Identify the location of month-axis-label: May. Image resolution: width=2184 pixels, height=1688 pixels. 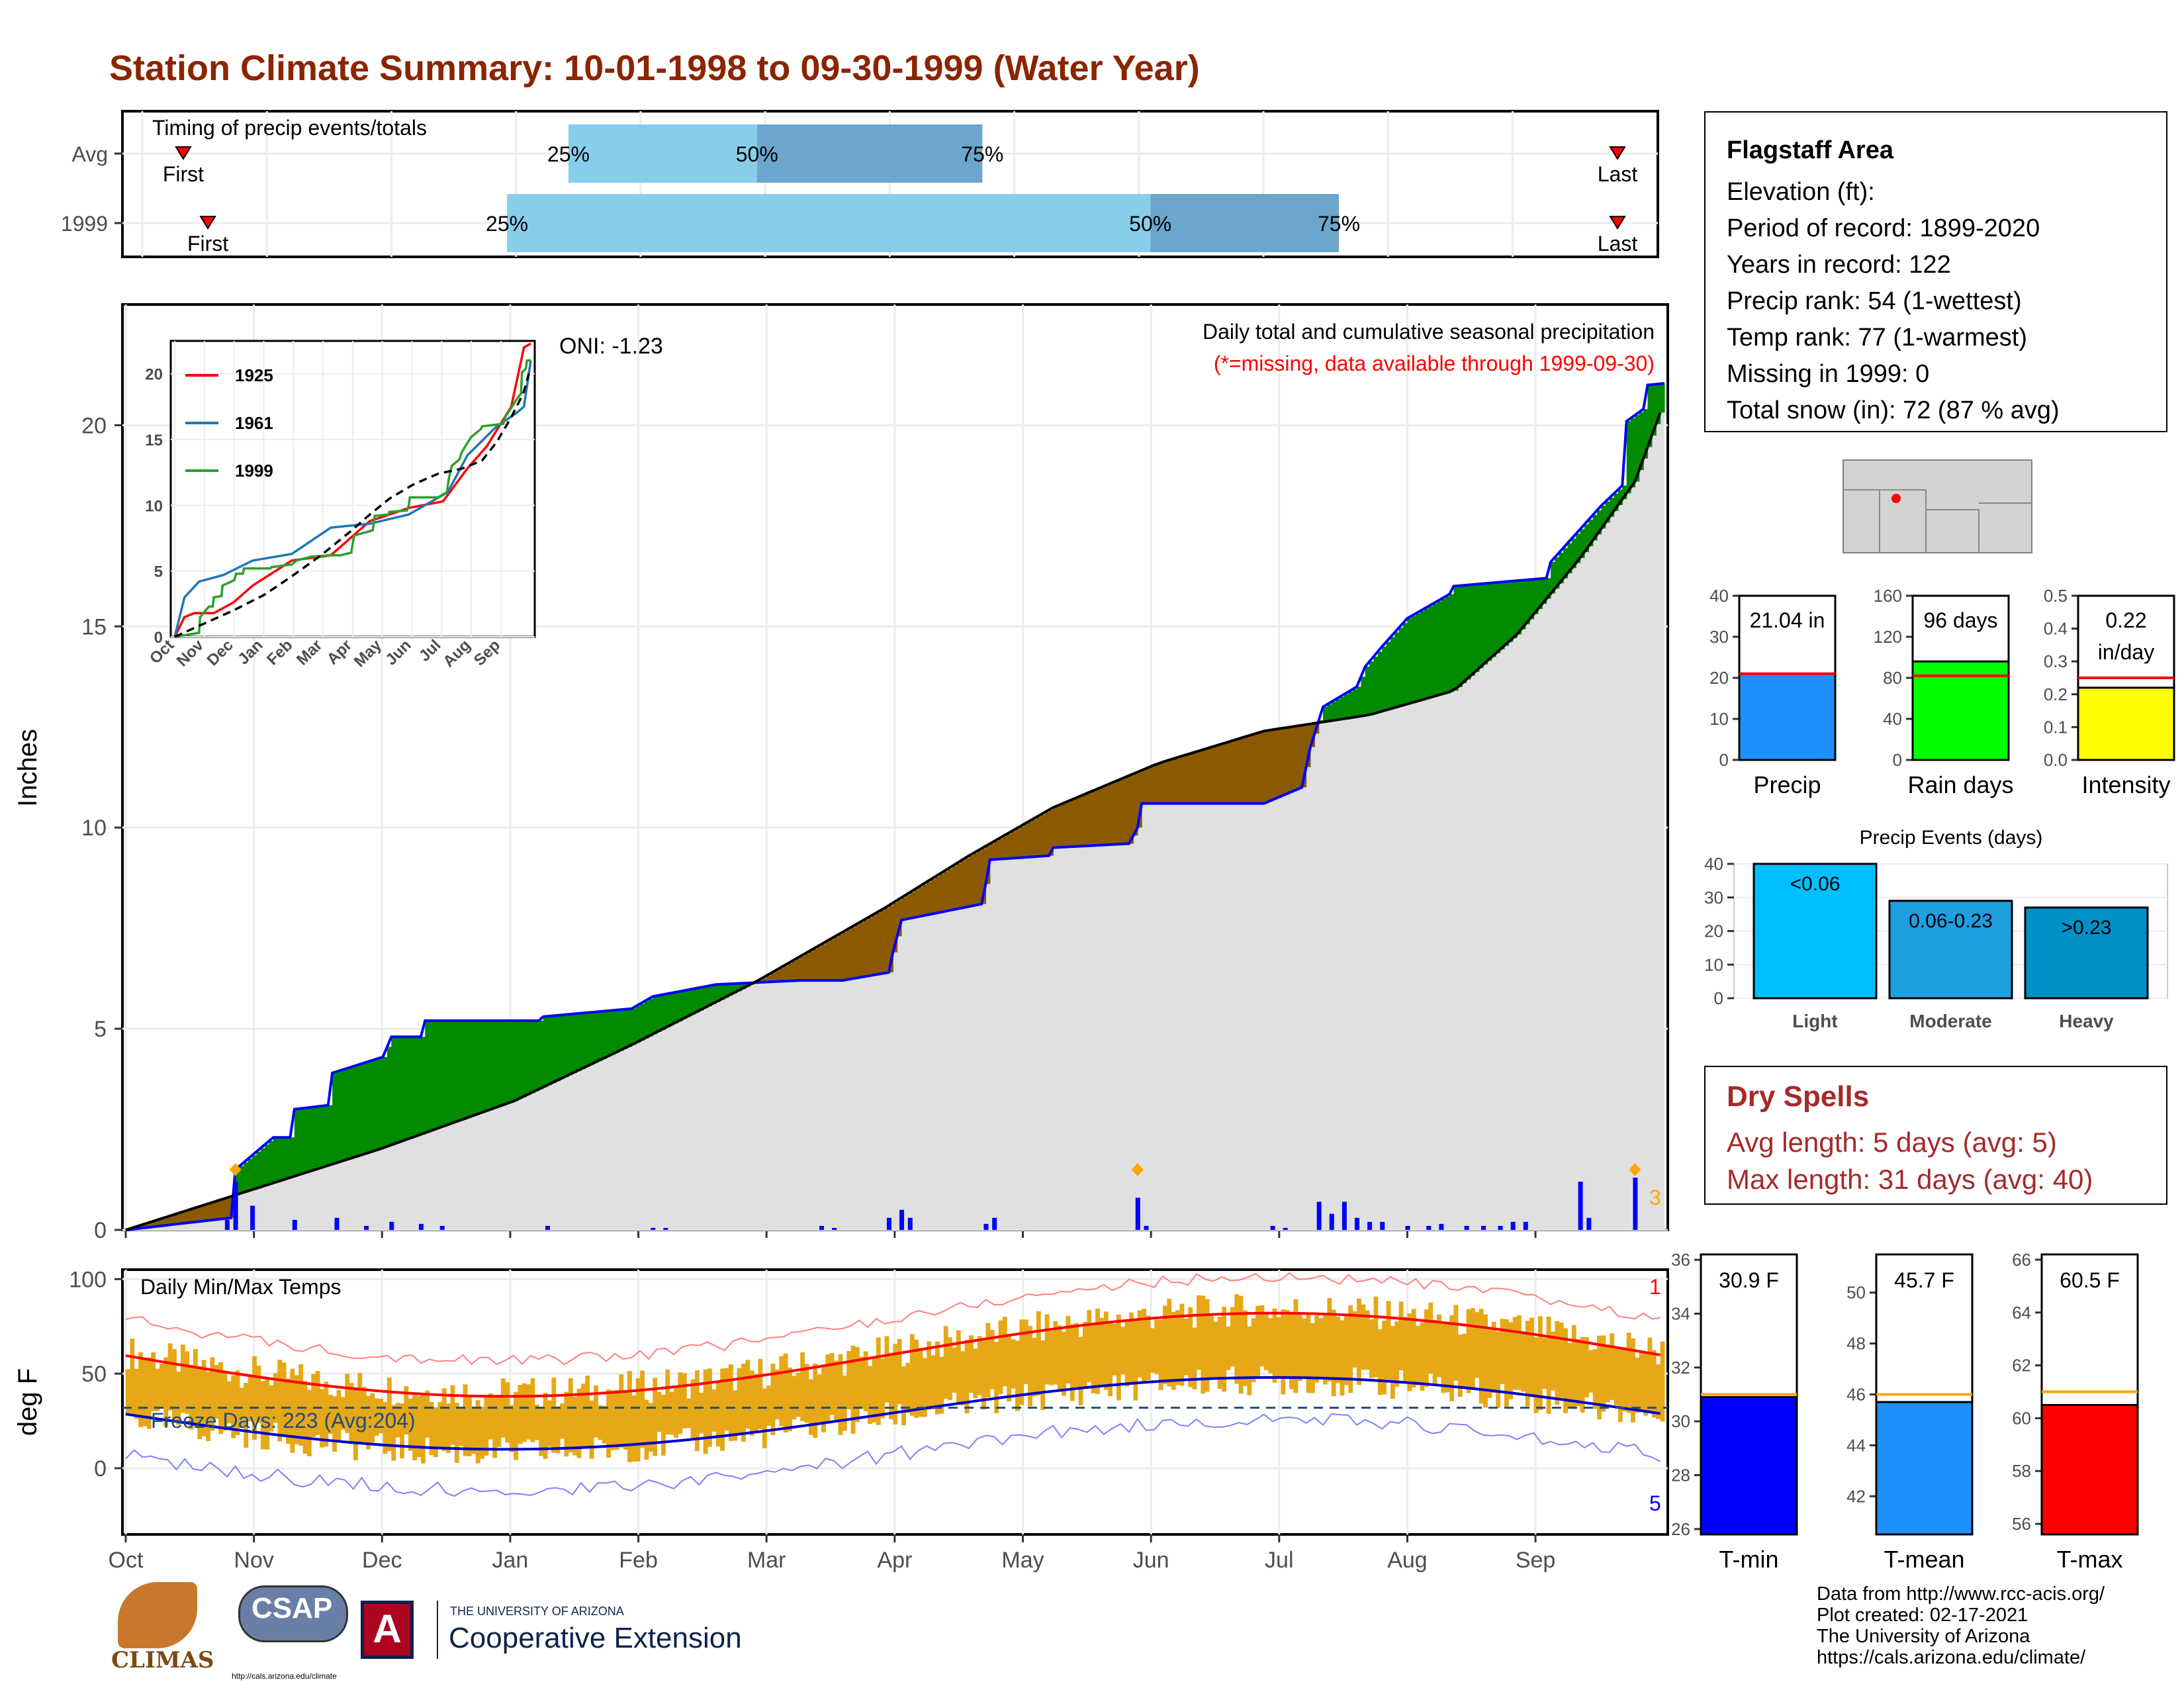
(1022, 1560).